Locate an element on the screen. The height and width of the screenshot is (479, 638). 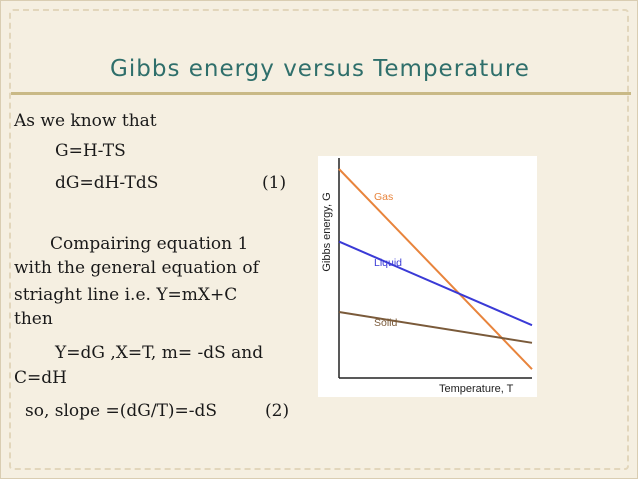
series-line-solid is located at coordinates (435, 327).